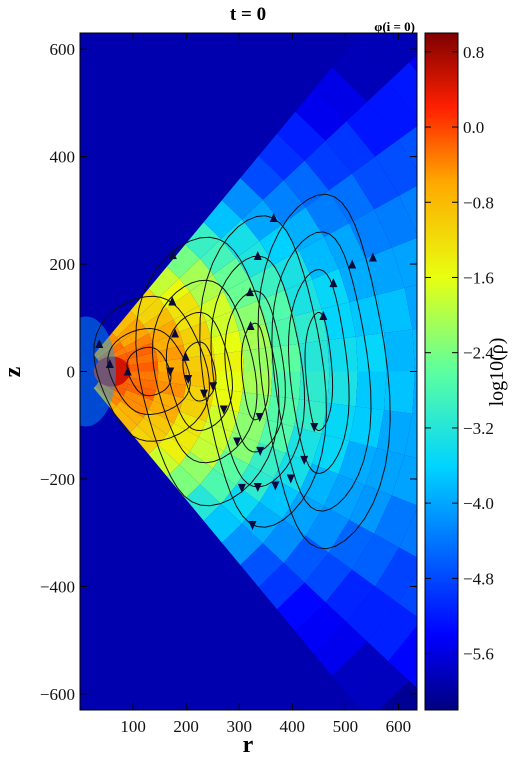  Describe the element at coordinates (478, 428) in the screenshot. I see `colorbar-tick-label: −3.2` at that location.